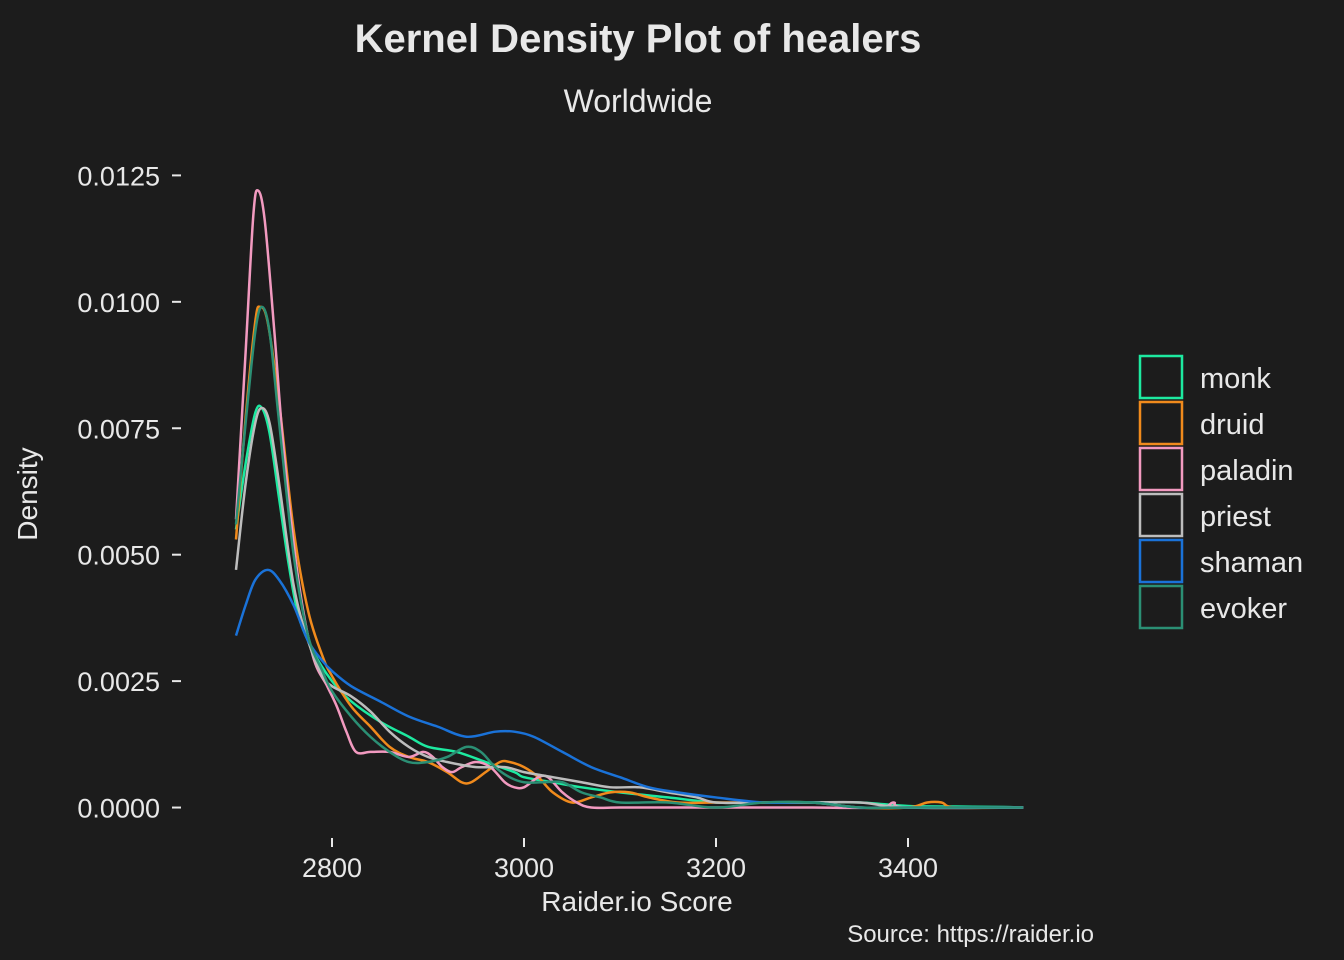  What do you see at coordinates (129, 492) in the screenshot?
I see `y-axis: 0.0000 0.0025 0.0050 0.0075 0.0100 0.0125` at bounding box center [129, 492].